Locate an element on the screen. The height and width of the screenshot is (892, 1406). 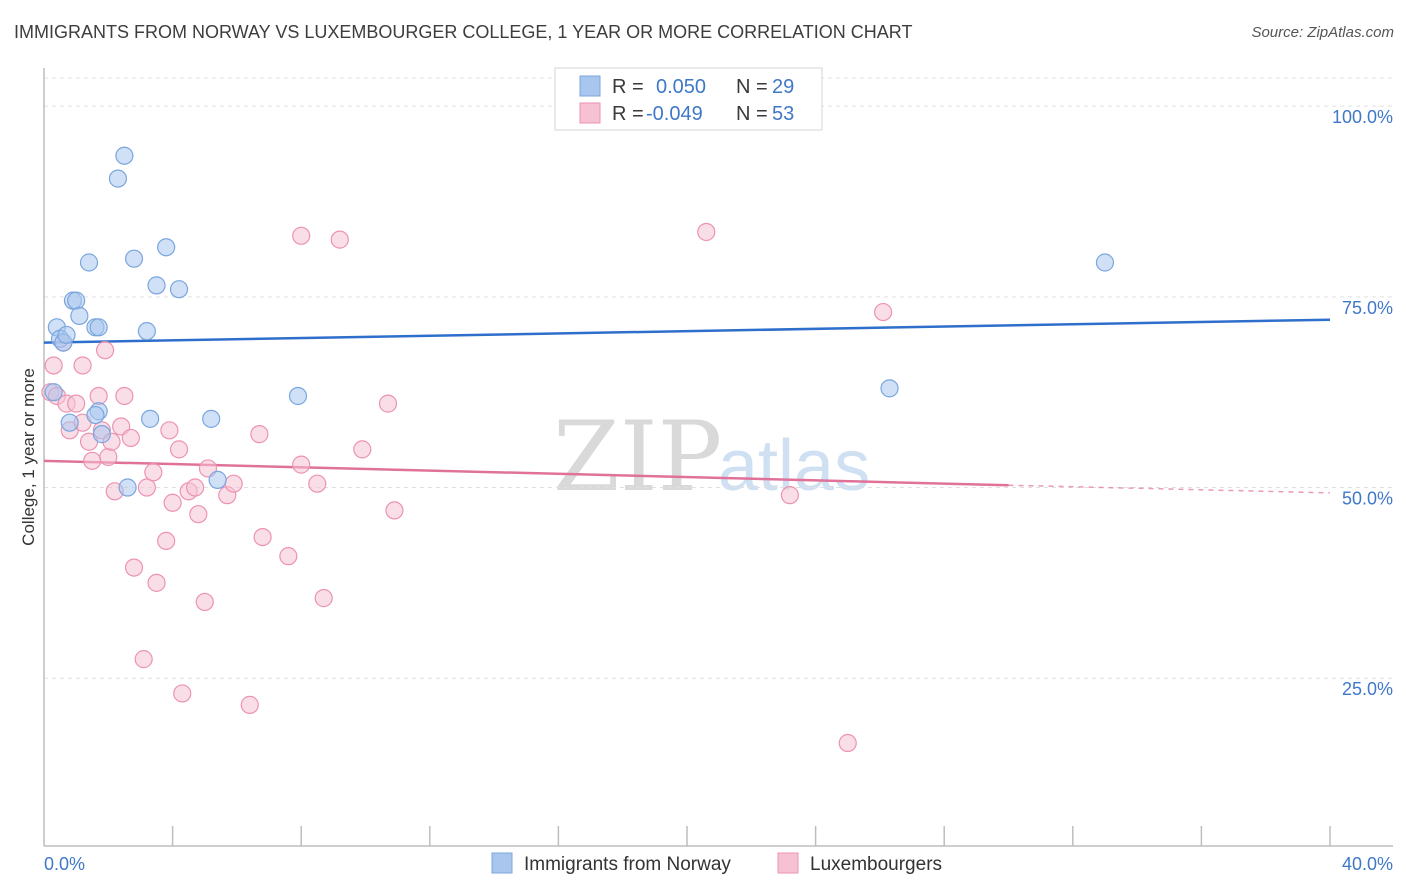
legend-r-label-norway: R = is located at coordinates (628, 87).